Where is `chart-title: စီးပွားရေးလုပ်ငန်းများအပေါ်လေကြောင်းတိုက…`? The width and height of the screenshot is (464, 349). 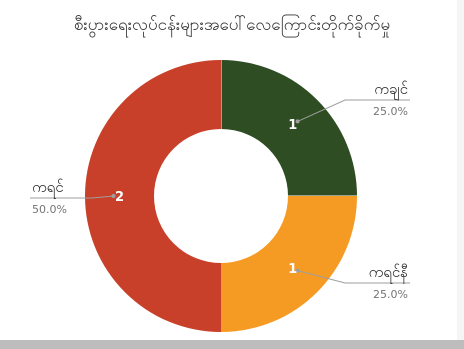 chart-title: စီးပွားရေးလုပ်ငန်းများအပေါ်လေကြောင်းတိုက… is located at coordinates (232, 25).